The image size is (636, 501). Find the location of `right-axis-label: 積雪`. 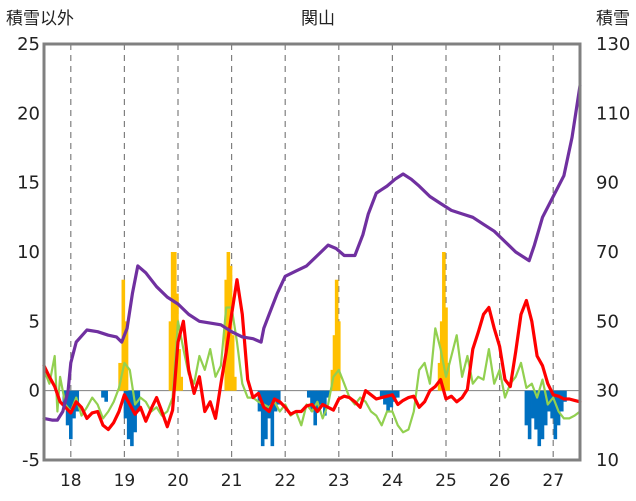

right-axis-label: 積雪 is located at coordinates (613, 19).